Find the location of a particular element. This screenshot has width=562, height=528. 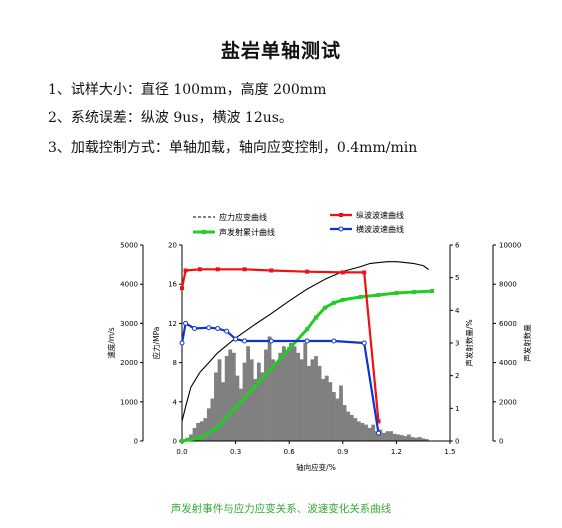

figure-caption: 声发射事件与应力应变关系、波速变化关系曲线 is located at coordinates (281, 509).